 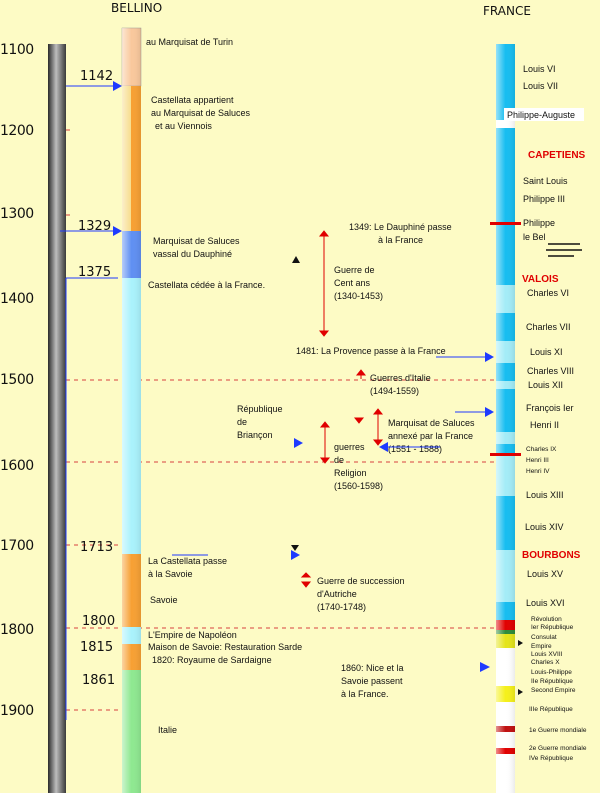 I want to click on century-label: 1400, so click(x=17, y=299).